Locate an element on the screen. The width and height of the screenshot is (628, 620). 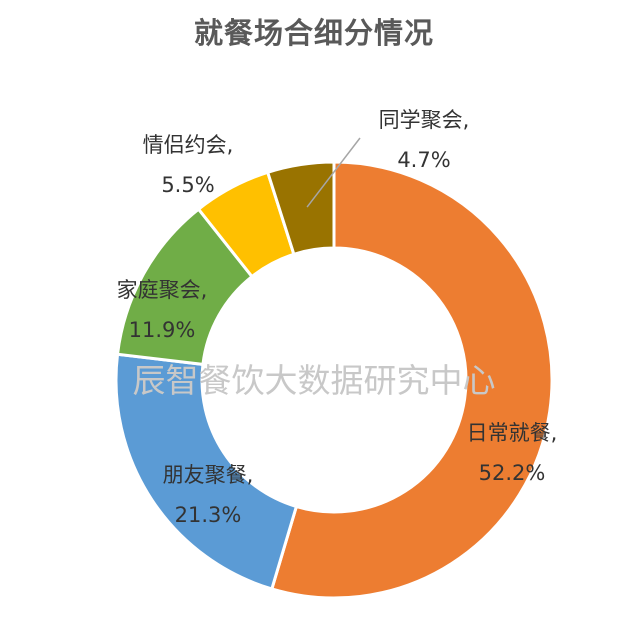
slice-value-label: 5.5% is located at coordinates (187, 185).